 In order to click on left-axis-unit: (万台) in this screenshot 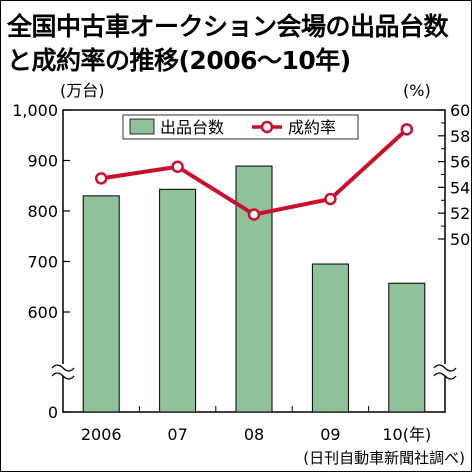, I will do `click(82, 90)`.